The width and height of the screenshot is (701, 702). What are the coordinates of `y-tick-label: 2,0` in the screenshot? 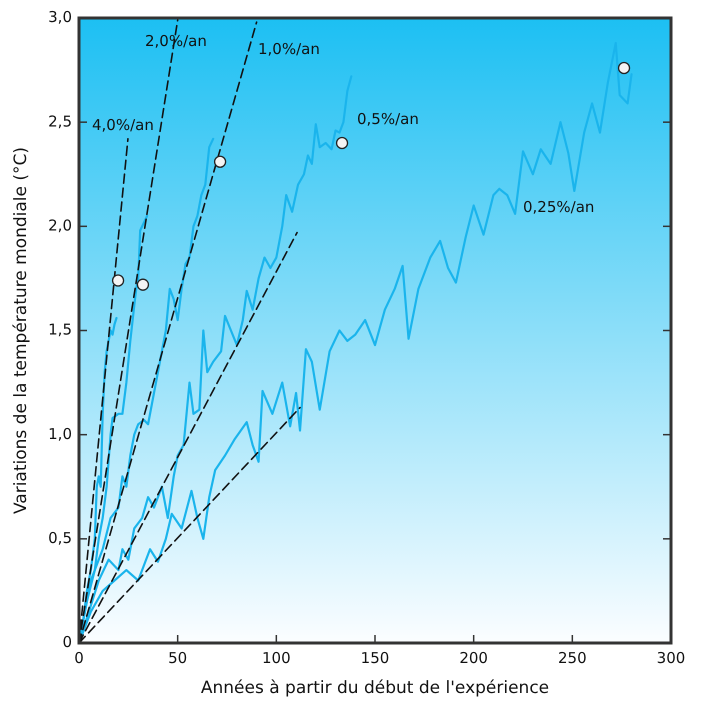 It's located at (60, 225).